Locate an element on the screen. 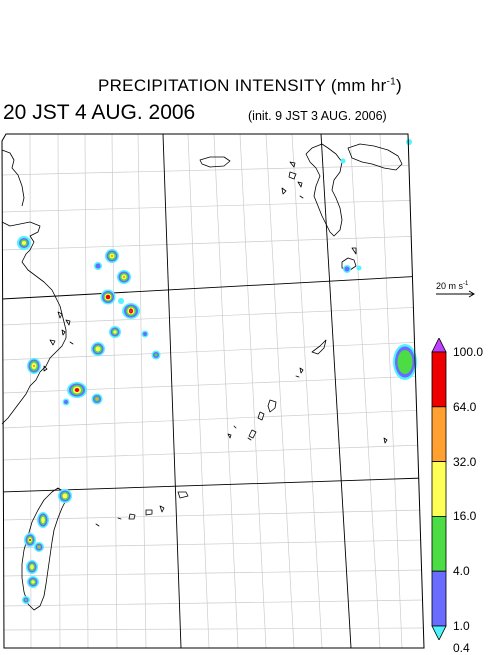 This screenshot has width=500, height=655. coast-jeju is located at coordinates (215, 162).